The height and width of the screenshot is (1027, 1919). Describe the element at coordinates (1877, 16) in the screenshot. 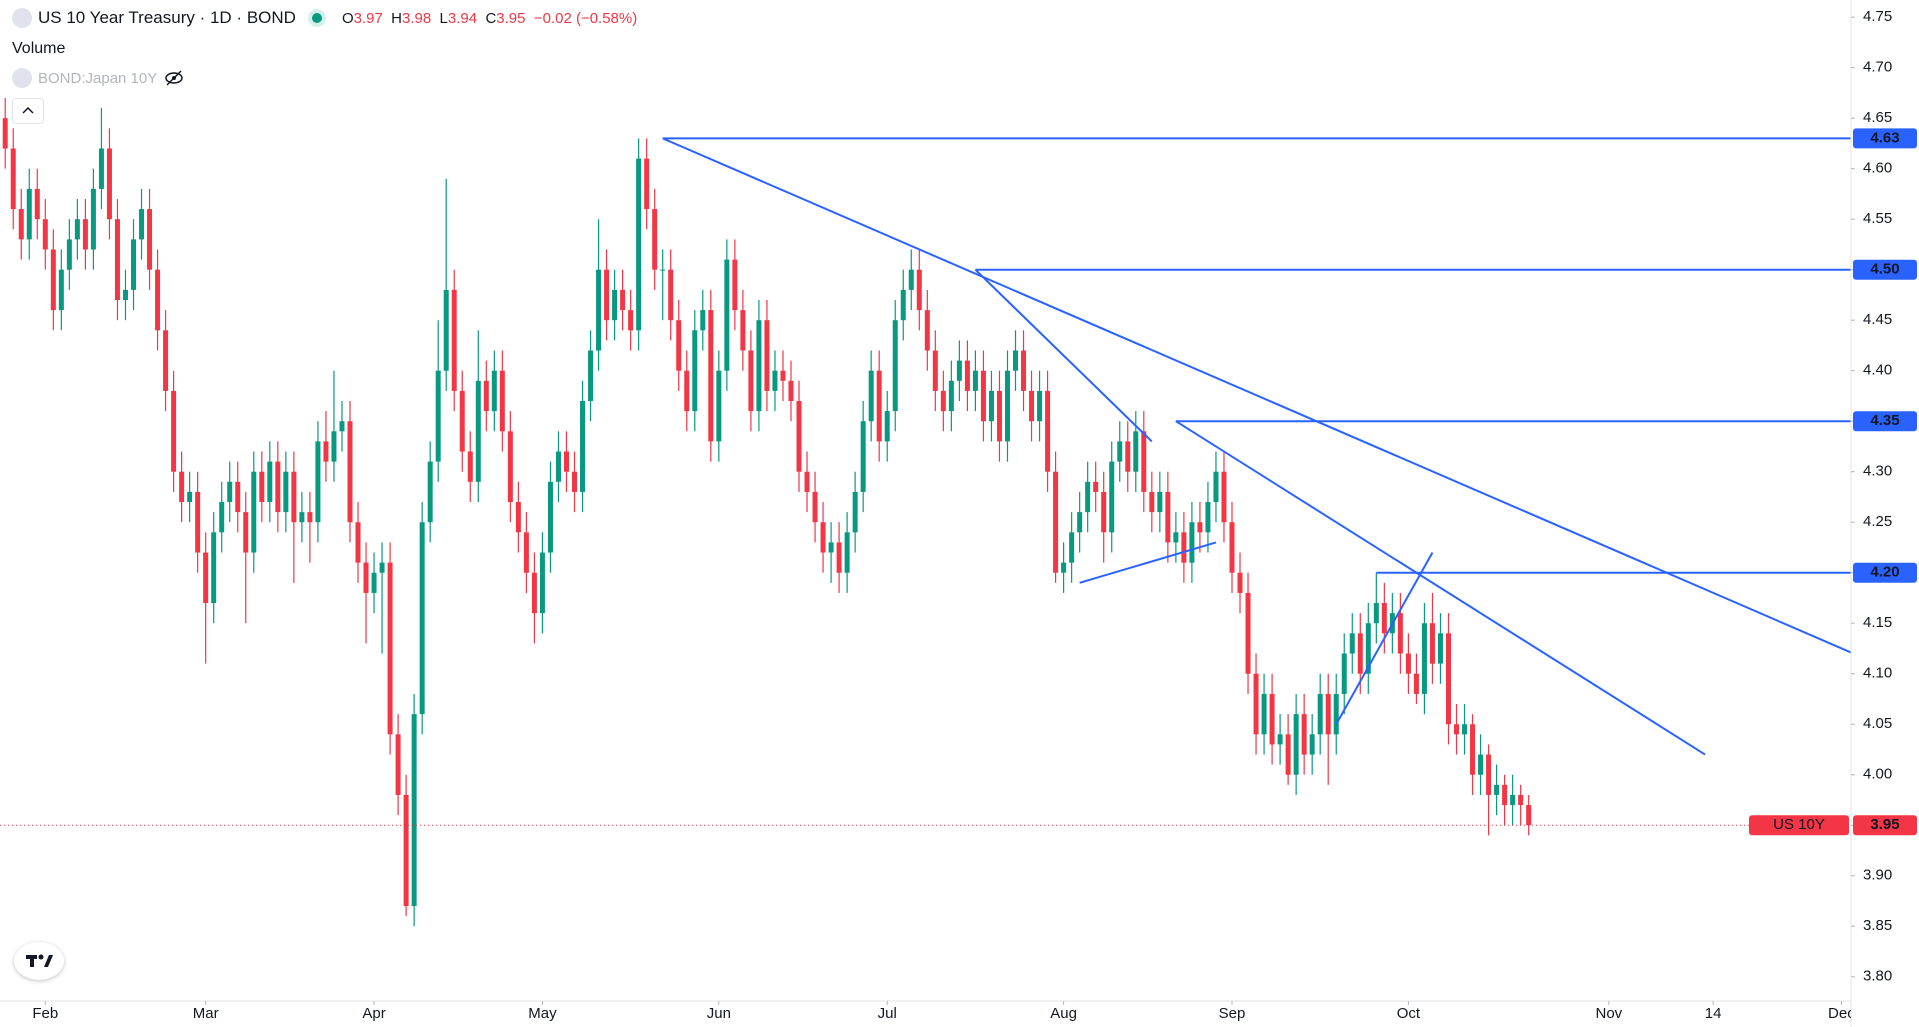

I see `y-tick-label: 4.75` at that location.